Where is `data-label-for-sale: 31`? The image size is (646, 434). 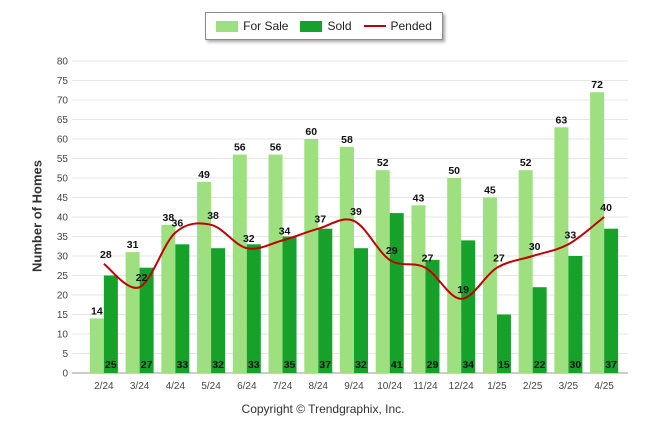 data-label-for-sale: 31 is located at coordinates (133, 245).